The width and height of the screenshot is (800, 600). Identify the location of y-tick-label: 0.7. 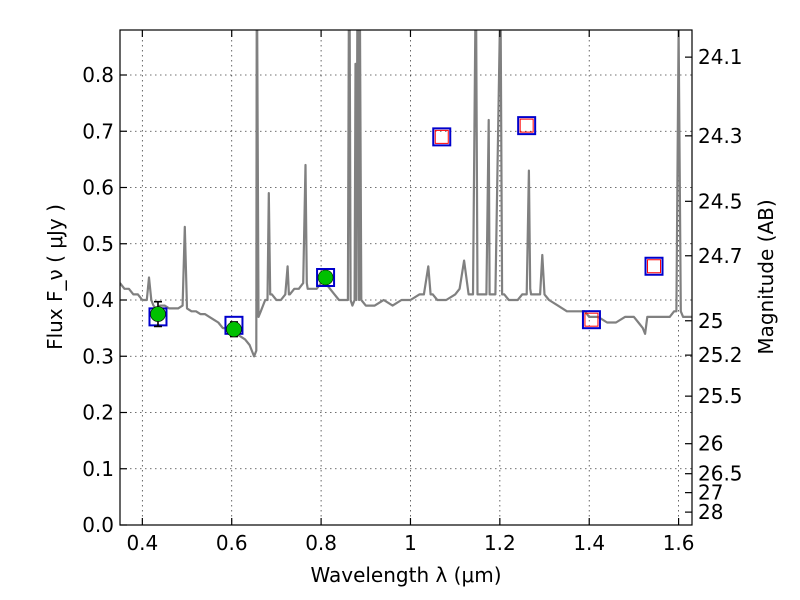
(98, 131).